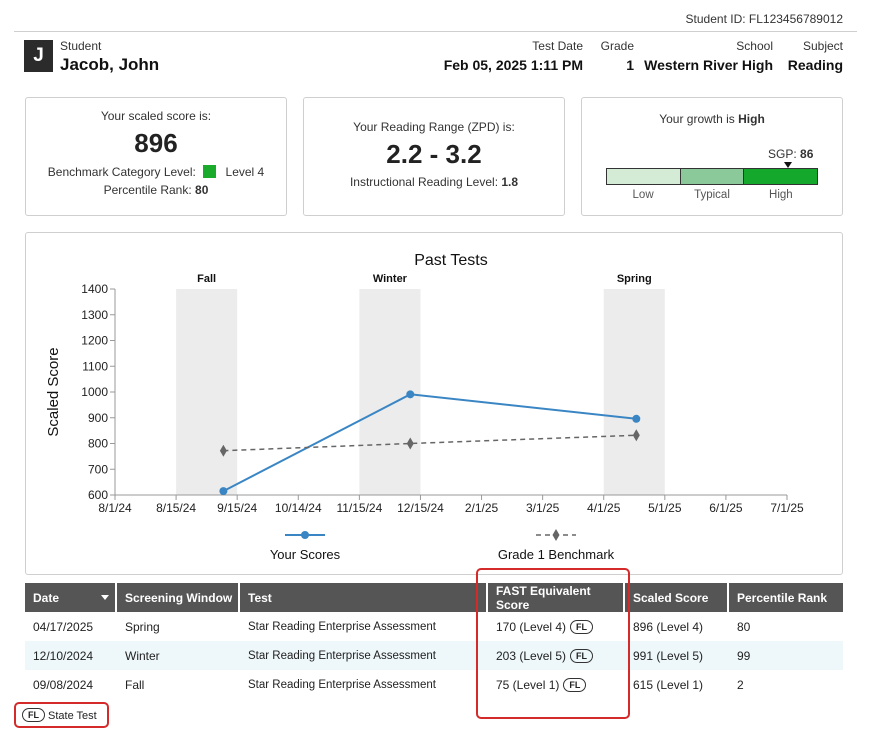  Describe the element at coordinates (81, 46) in the screenshot. I see `student-label: Student` at that location.